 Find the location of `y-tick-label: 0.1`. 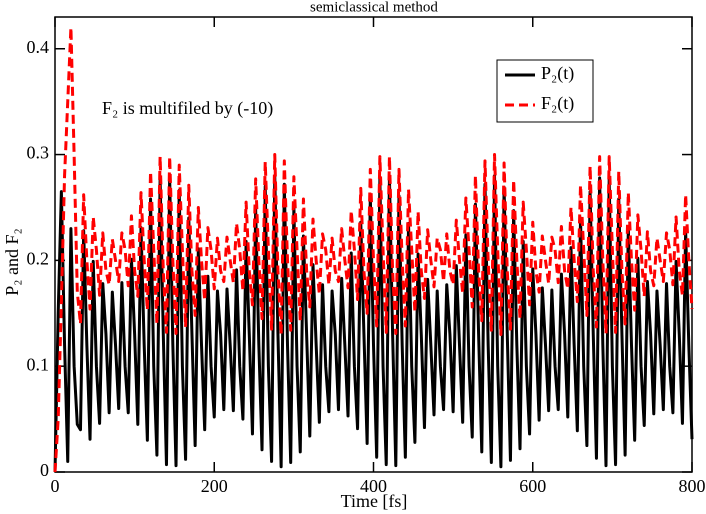

y-tick-label: 0.1 is located at coordinates (38, 364).